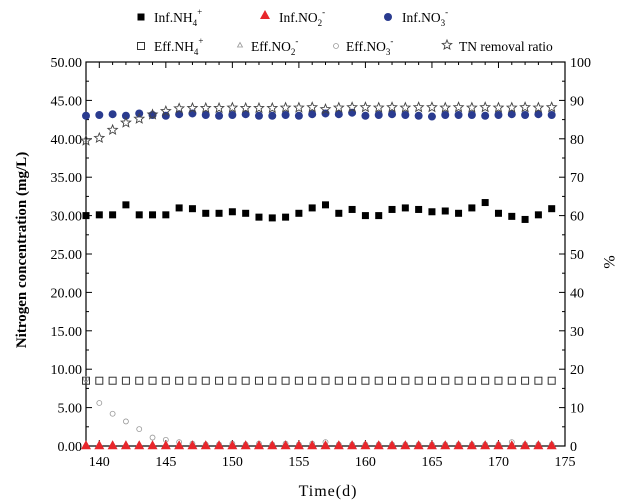  Describe the element at coordinates (178, 17) in the screenshot. I see `legend-label: Inf.NH4+` at that location.